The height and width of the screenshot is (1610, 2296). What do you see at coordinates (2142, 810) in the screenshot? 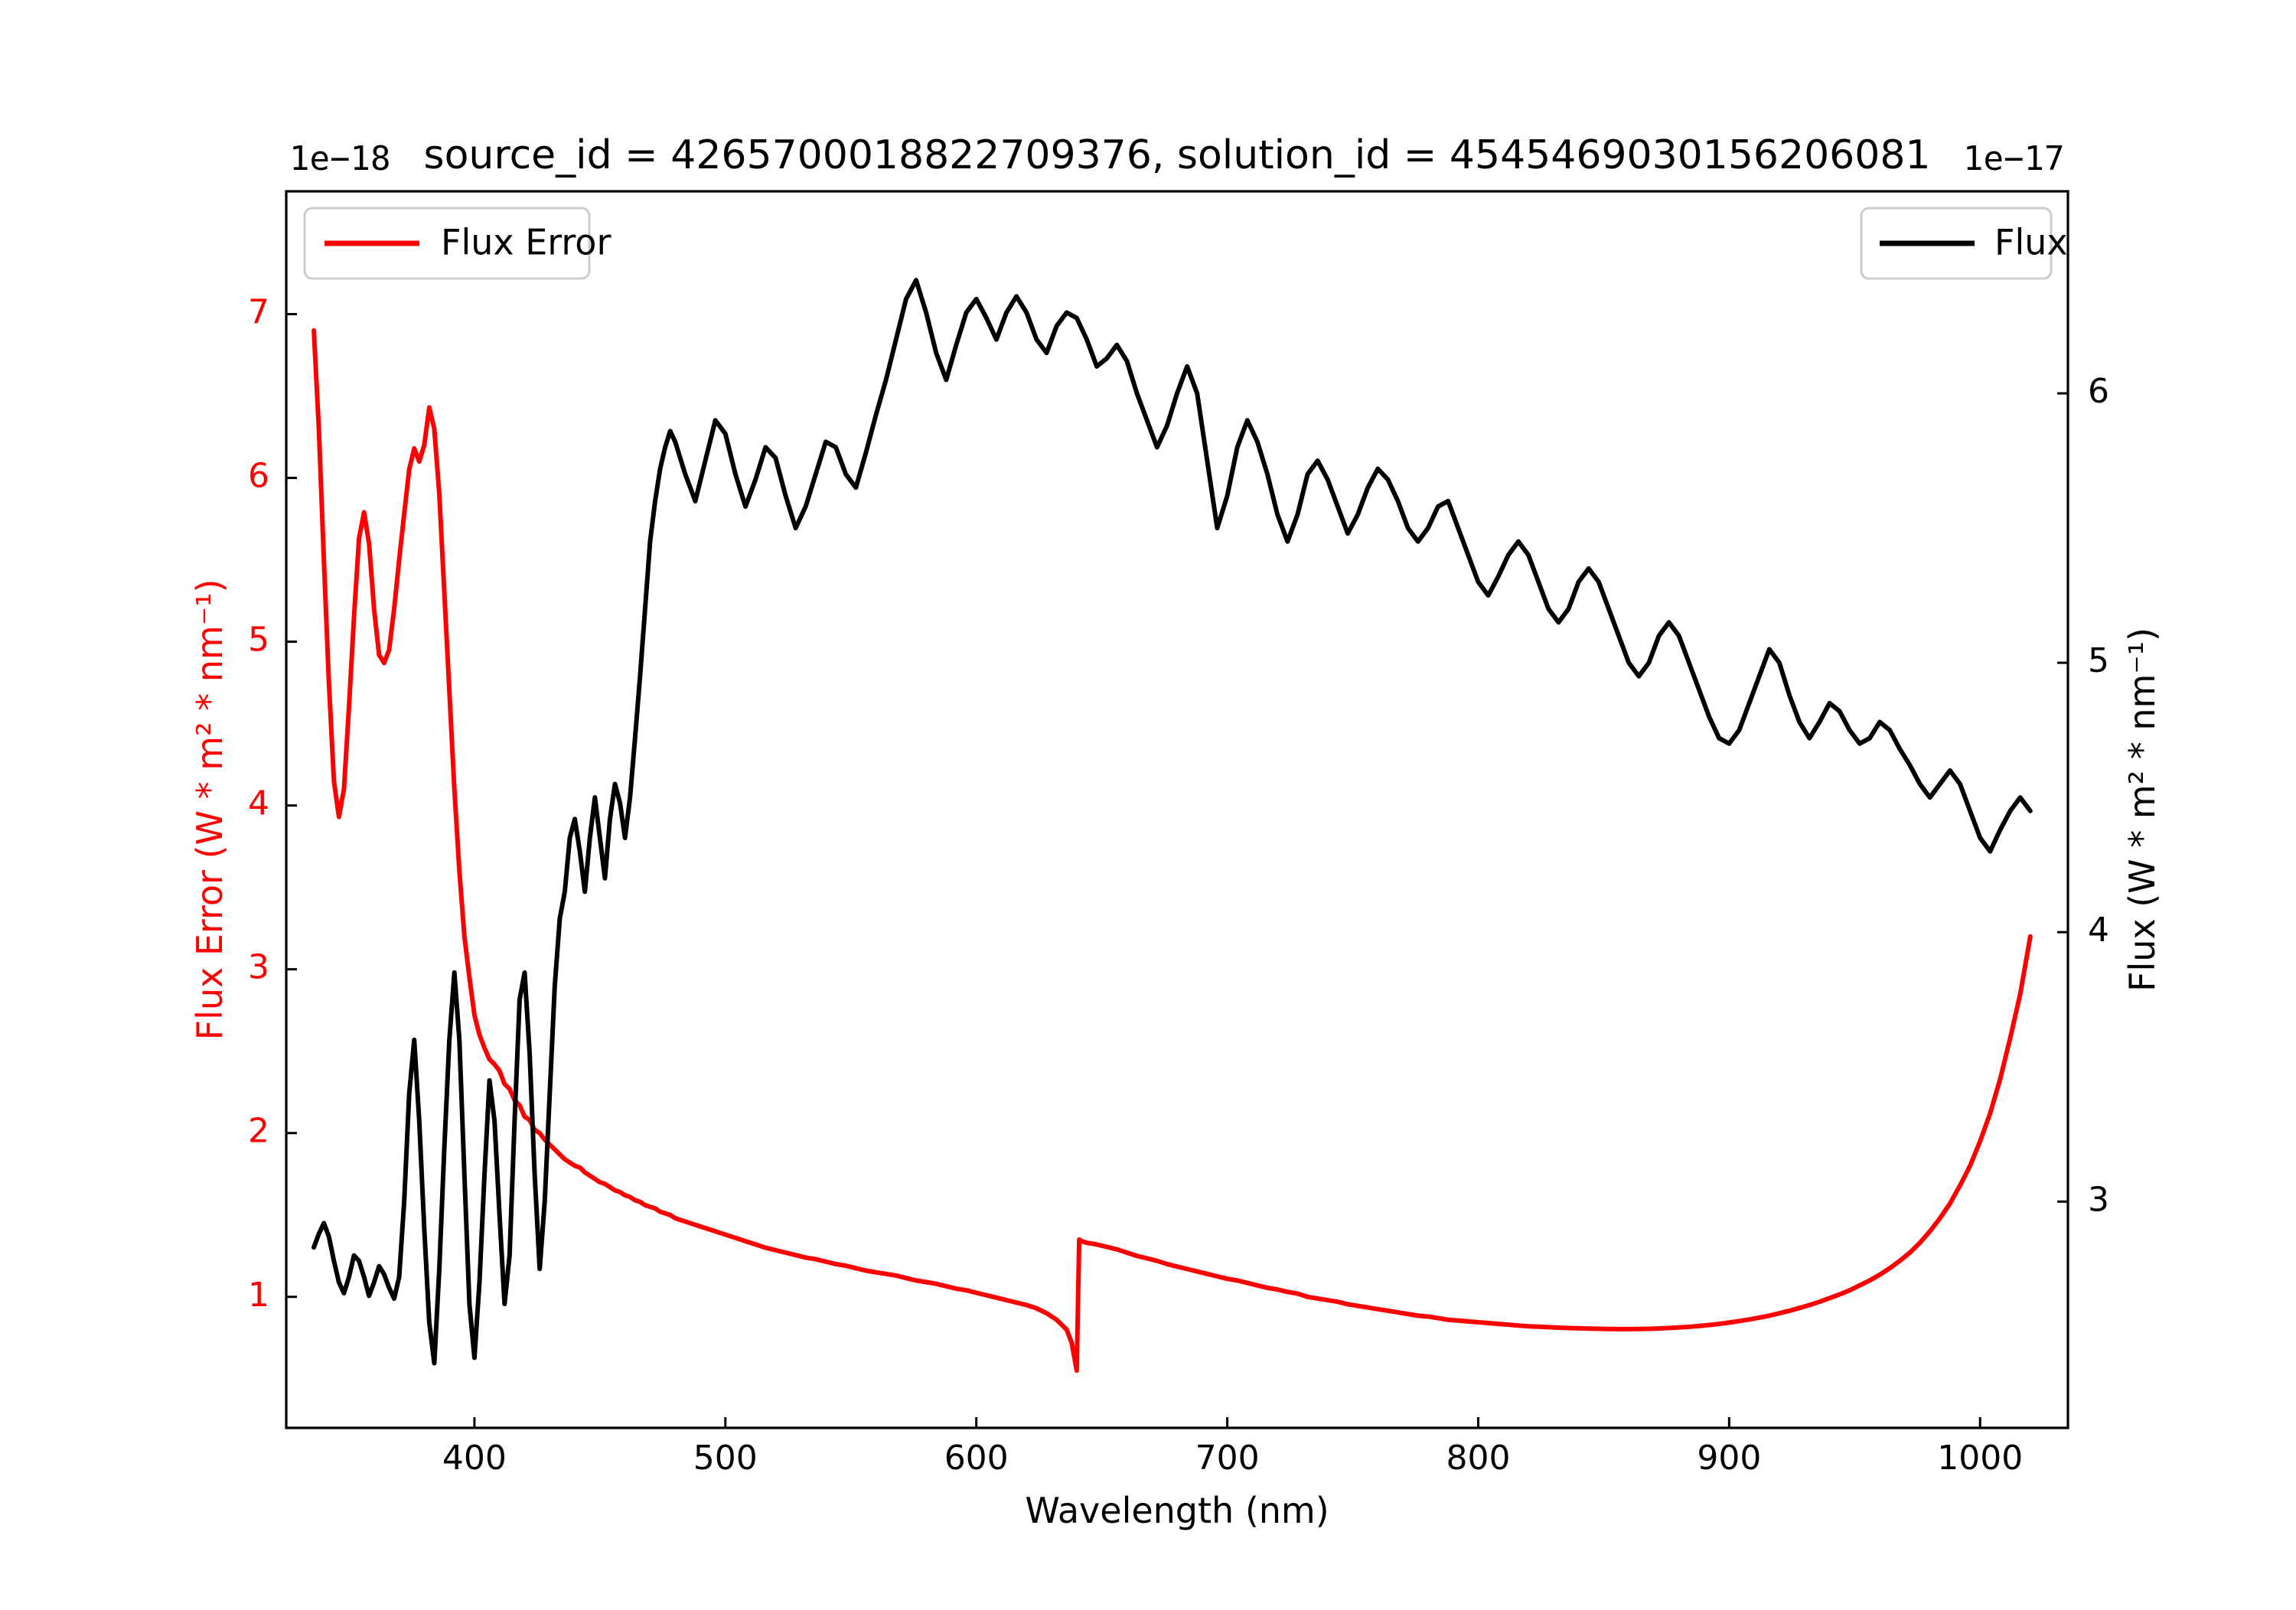
I see `right-y-axis-label: Flux (W * m² * nm⁻¹)` at bounding box center [2142, 810].